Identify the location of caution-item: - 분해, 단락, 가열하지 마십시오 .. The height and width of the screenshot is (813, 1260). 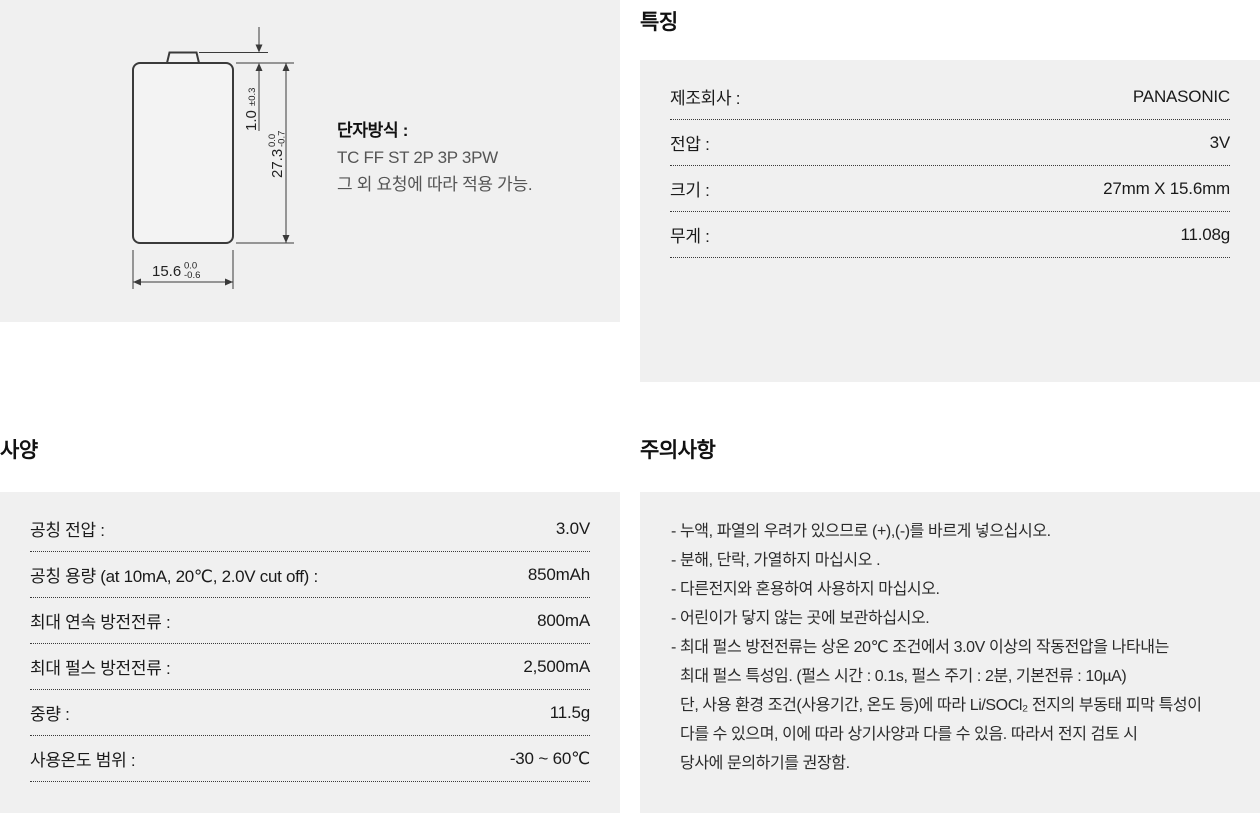
(776, 560).